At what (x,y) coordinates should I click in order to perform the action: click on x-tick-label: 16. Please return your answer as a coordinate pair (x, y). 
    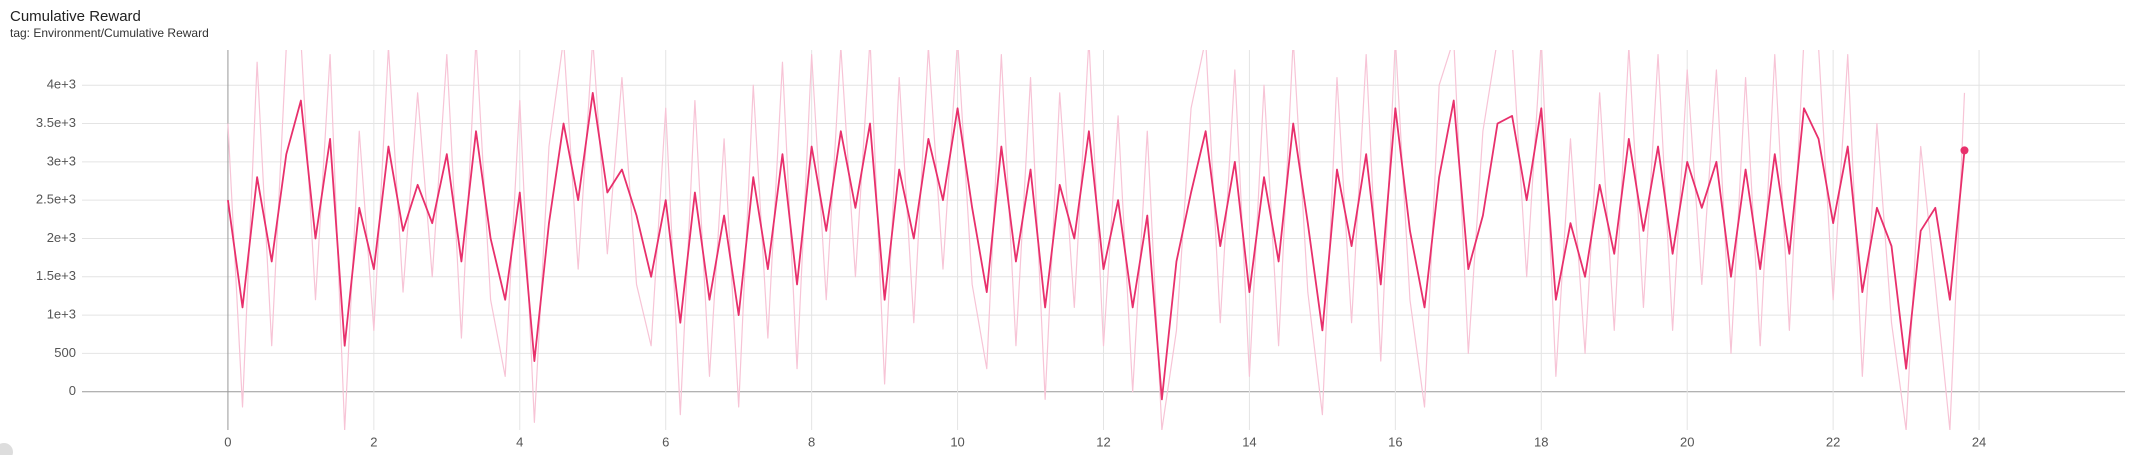
    Looking at the image, I should click on (1395, 441).